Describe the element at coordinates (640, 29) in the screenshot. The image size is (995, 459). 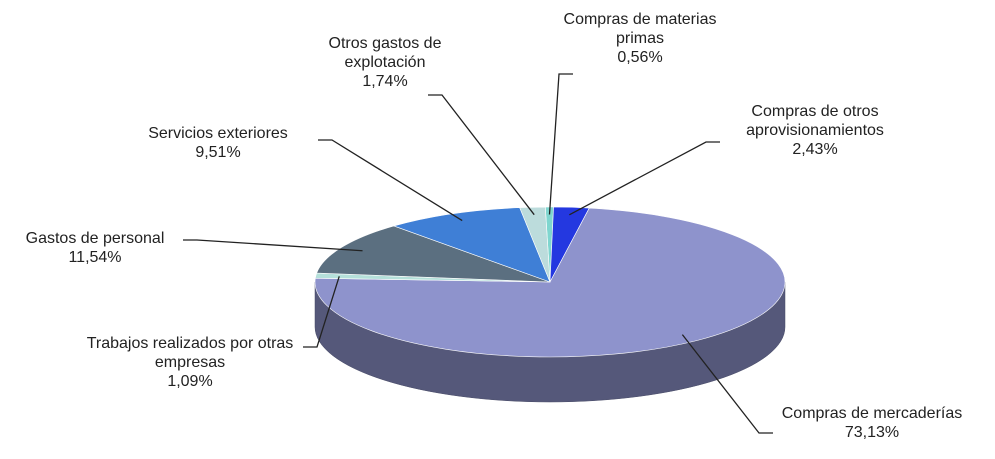
I see `category-label: Compras de materias primas` at that location.